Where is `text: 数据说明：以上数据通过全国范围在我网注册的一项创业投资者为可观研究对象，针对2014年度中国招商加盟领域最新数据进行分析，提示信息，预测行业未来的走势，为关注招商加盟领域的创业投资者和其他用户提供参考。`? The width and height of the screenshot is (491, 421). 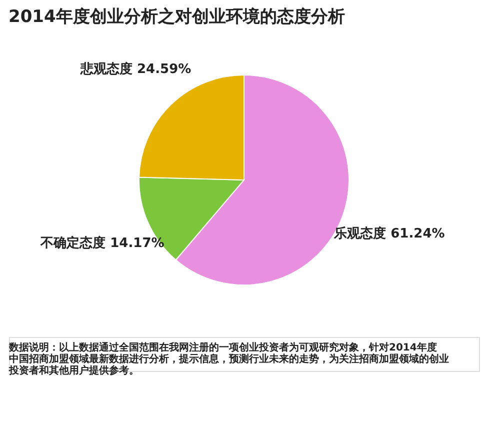
text: 数据说明：以上数据通过全国范围在我网注册的一项创业投资者为可观研究对象，针对2014年度中国招商加盟领域最新数据进行分析，提示信息，预测行业未来的走势，为关注招商加盟领域的创业投资者和其他用户提供参考。 is located at coordinates (228, 359).